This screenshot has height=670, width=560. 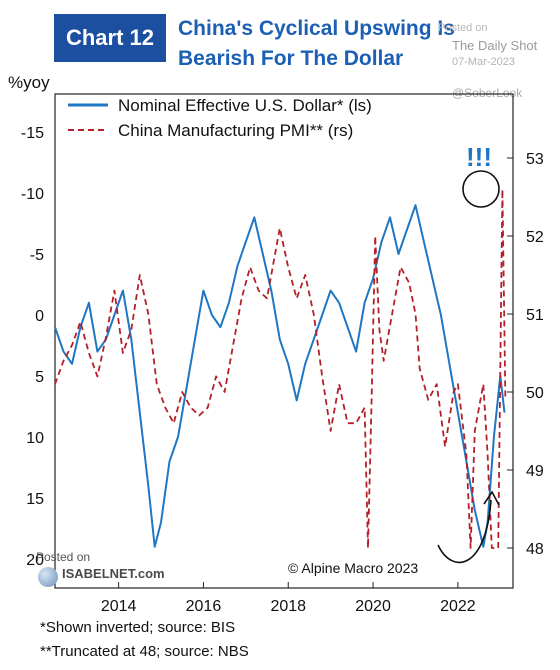 I want to click on left-tick-label: -10, so click(x=32, y=194).